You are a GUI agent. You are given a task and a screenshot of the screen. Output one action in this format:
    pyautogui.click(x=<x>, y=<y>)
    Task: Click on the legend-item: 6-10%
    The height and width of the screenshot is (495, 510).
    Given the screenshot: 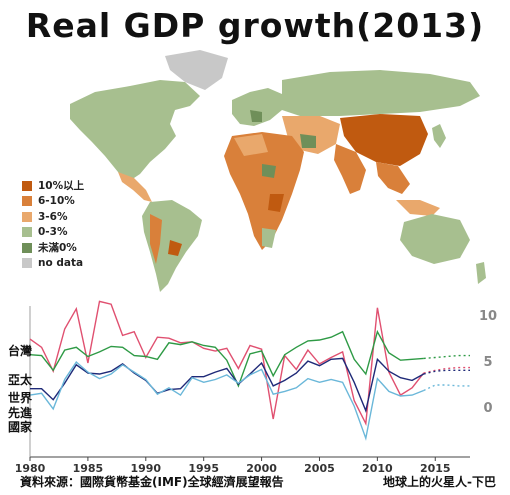 What is the action you would take?
    pyautogui.click(x=53, y=202)
    